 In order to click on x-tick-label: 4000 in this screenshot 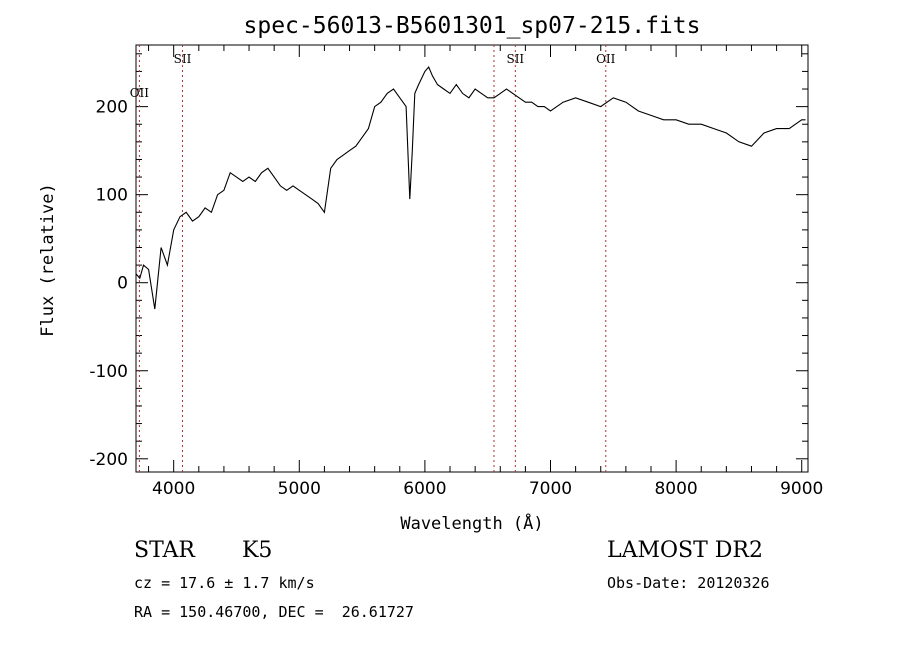, I will do `click(173, 489)`.